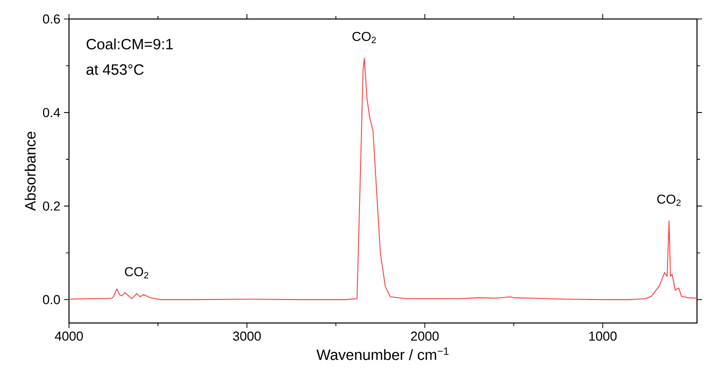 This screenshot has height=390, width=720. I want to click on y-tick-label: 0.2, so click(51, 206).